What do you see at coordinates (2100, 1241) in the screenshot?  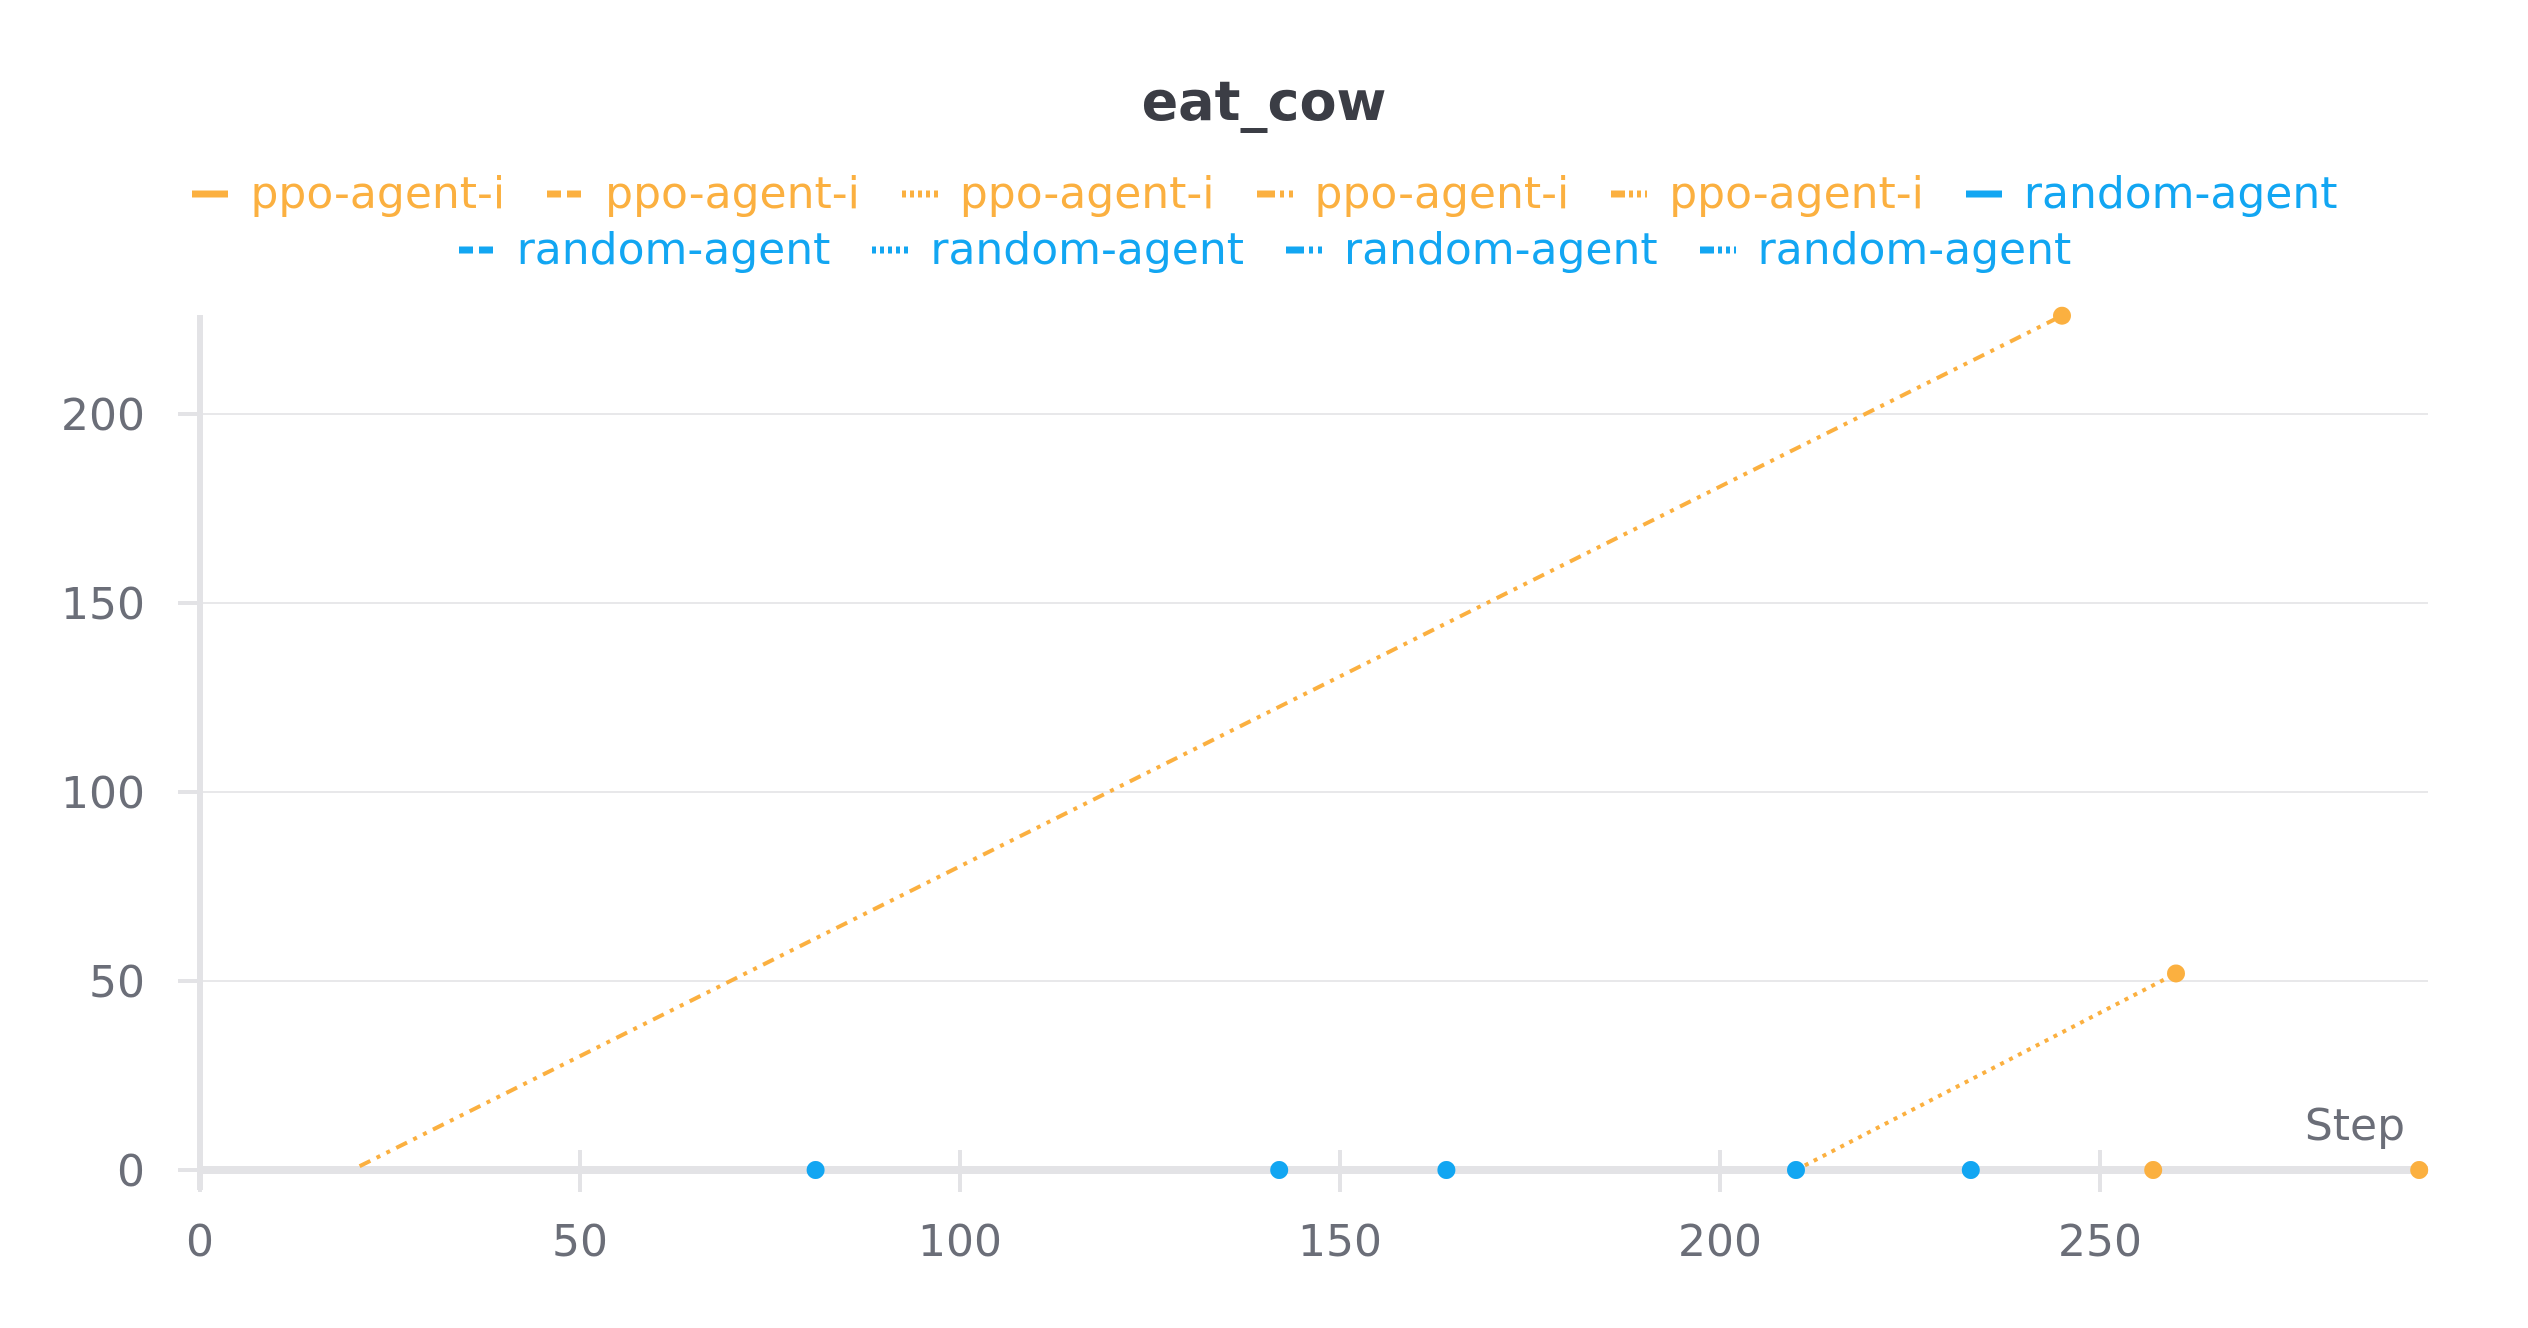 I see `x-tick-label: 250` at bounding box center [2100, 1241].